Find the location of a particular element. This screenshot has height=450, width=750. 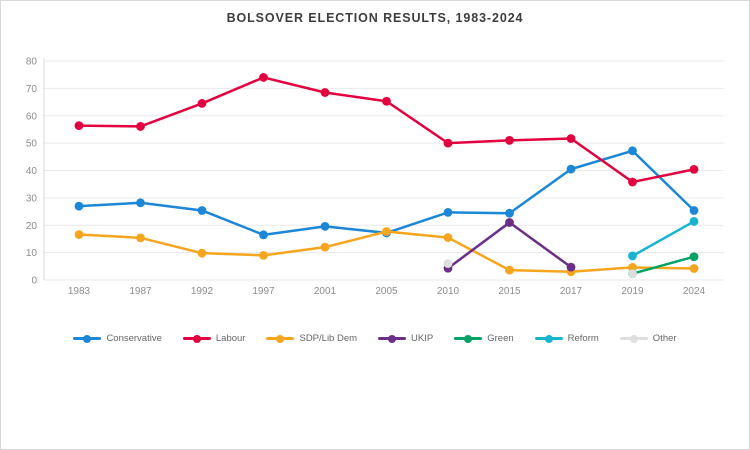

data-point-sdp-lib-dem-2024 is located at coordinates (694, 268).